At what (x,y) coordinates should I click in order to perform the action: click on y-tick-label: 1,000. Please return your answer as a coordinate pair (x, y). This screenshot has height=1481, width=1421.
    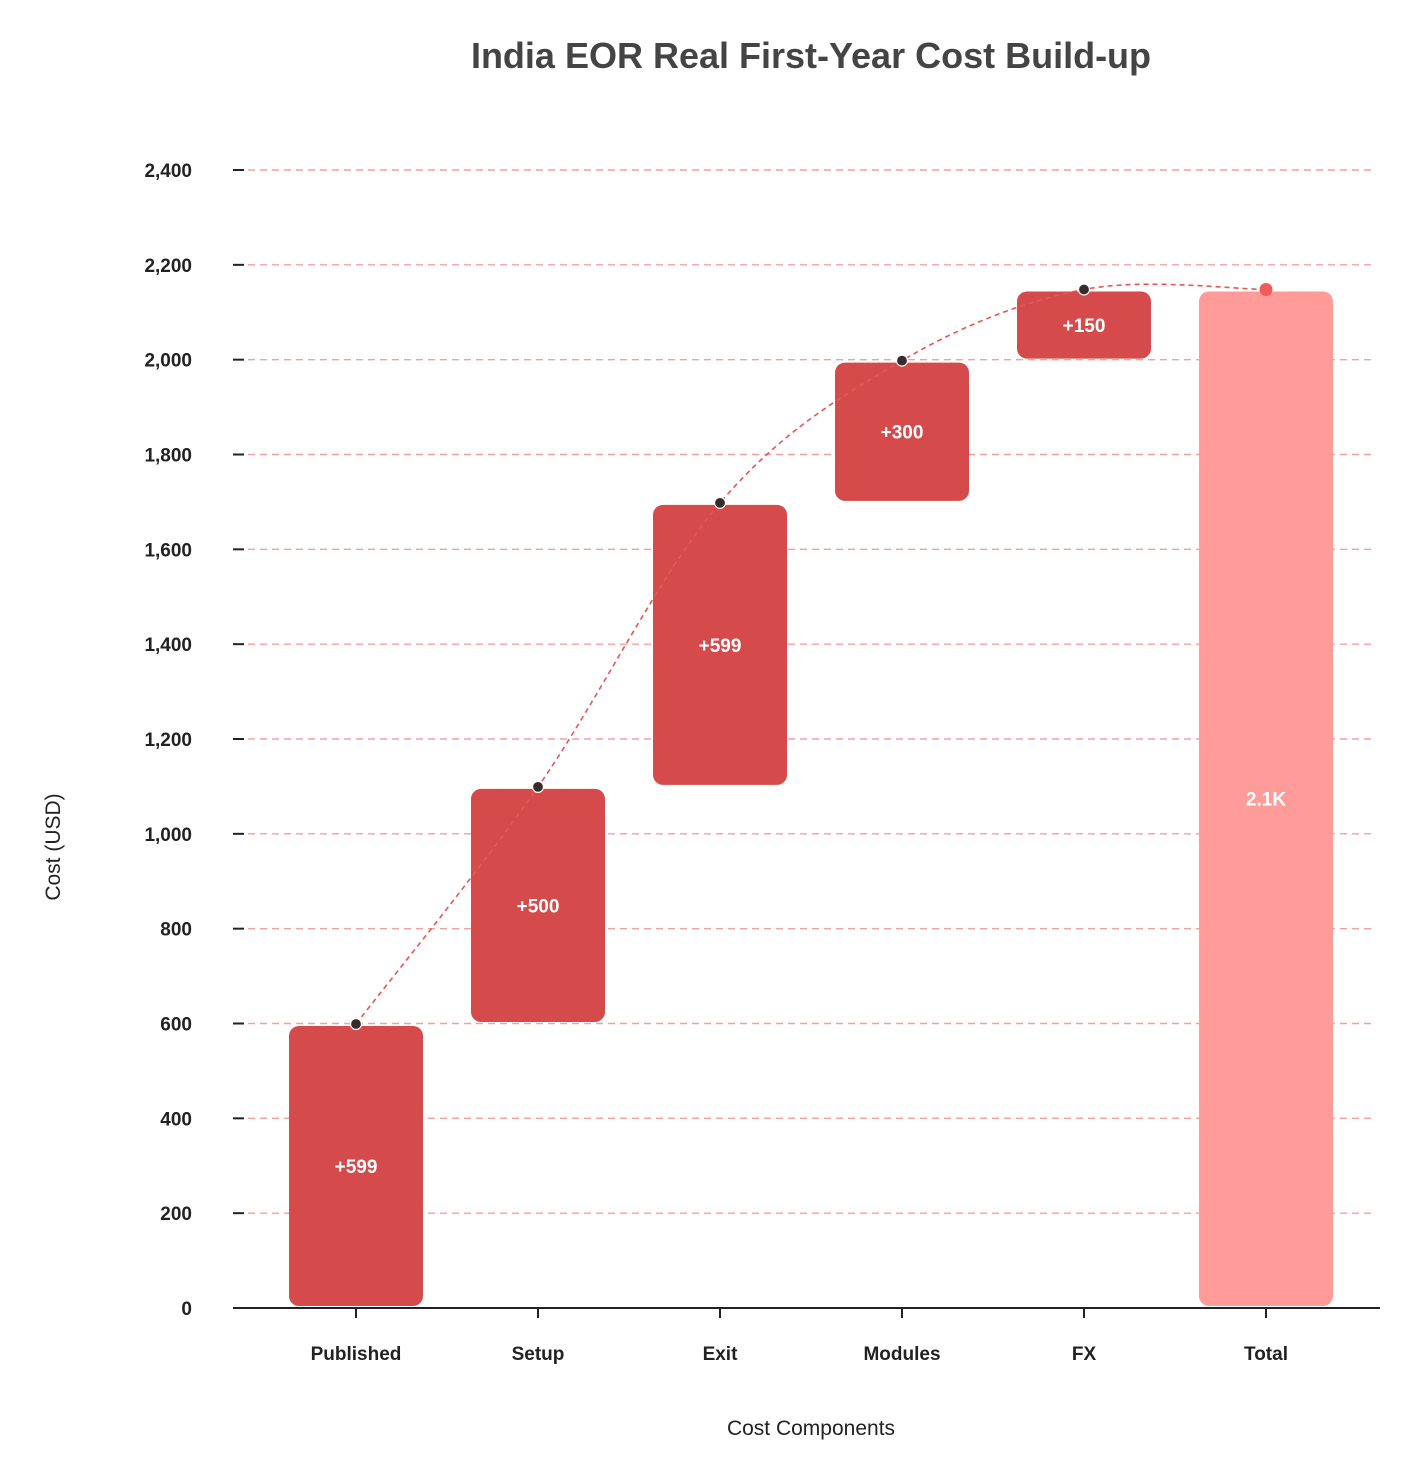
    Looking at the image, I should click on (168, 835).